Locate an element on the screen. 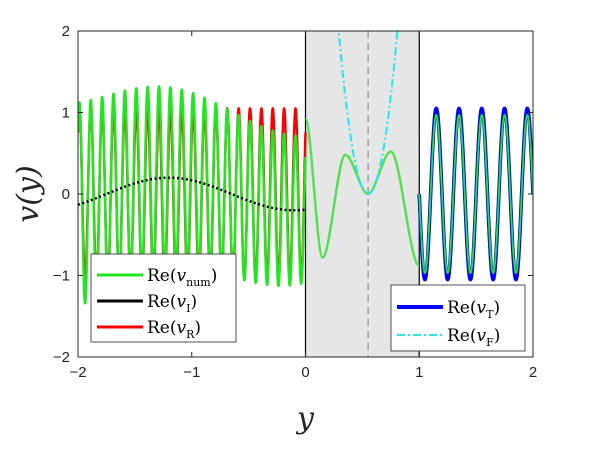  legend-entry: Re(vnum) is located at coordinates (182, 277).